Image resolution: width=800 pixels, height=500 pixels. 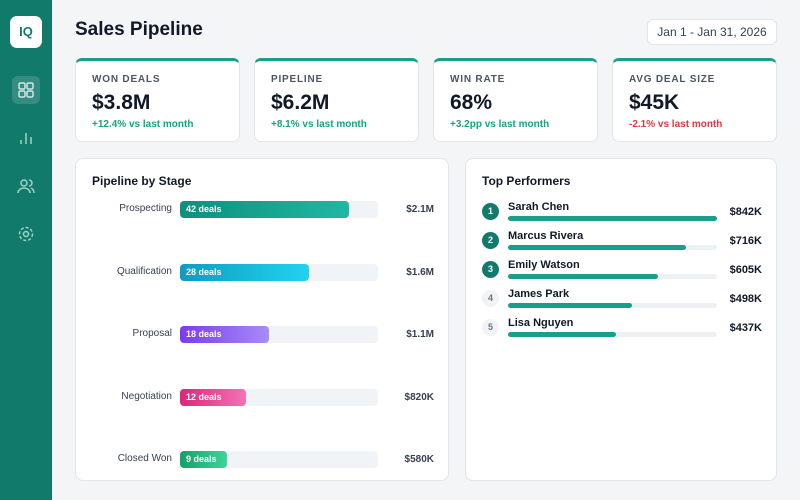 What do you see at coordinates (26, 32) in the screenshot?
I see `logo: IQ` at bounding box center [26, 32].